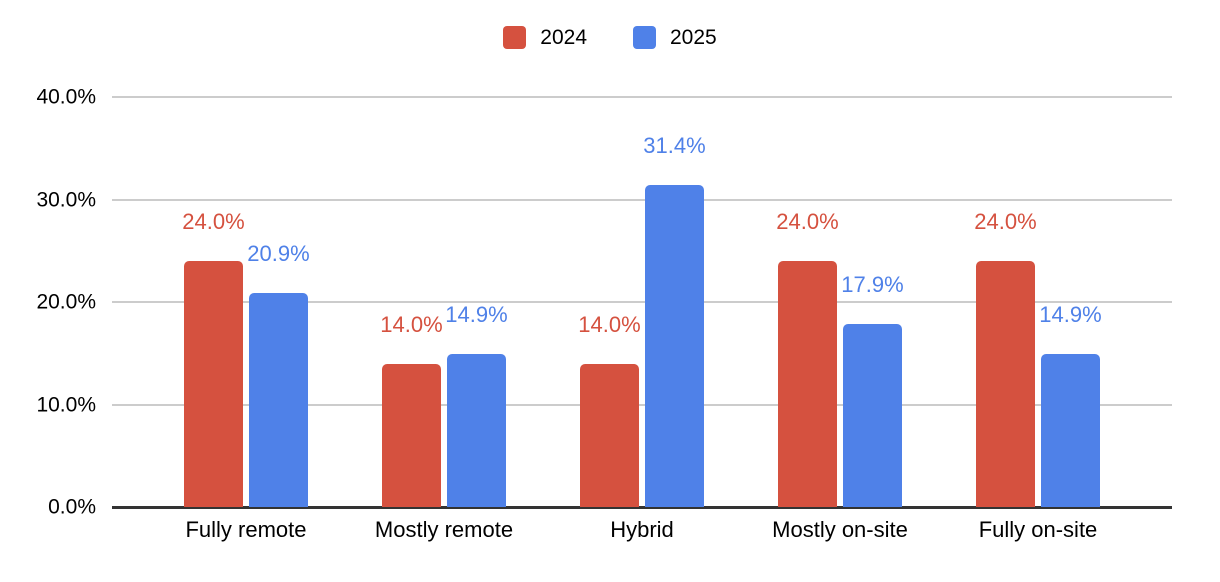 Image resolution: width=1220 pixels, height=582 pixels. Describe the element at coordinates (72, 507) in the screenshot. I see `y-axis-tick-label: 0.0%` at that location.